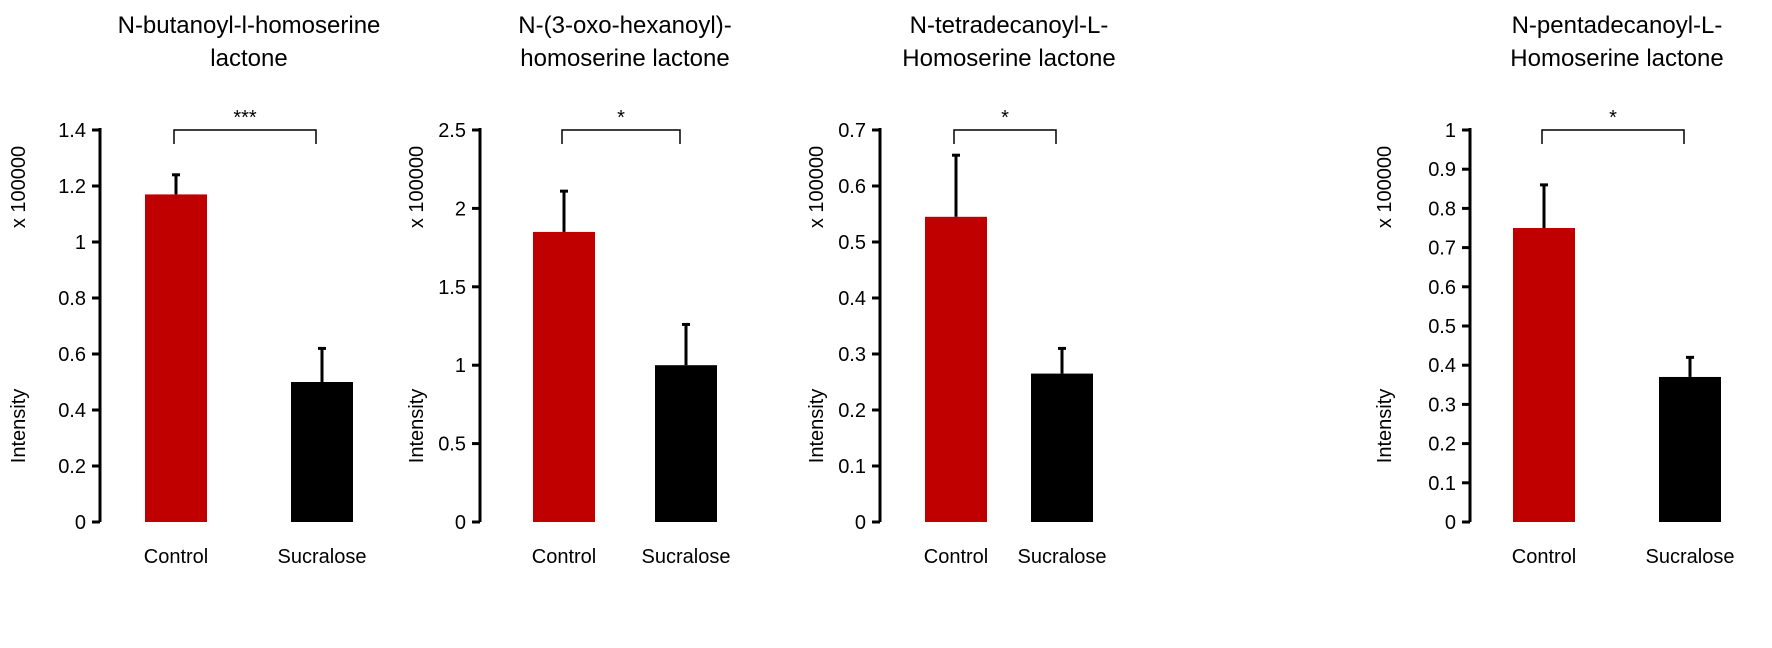 The width and height of the screenshot is (1772, 648). Describe the element at coordinates (624, 25) in the screenshot. I see `chart-title-line: N-(3-oxo-hexanoyl)-` at that location.